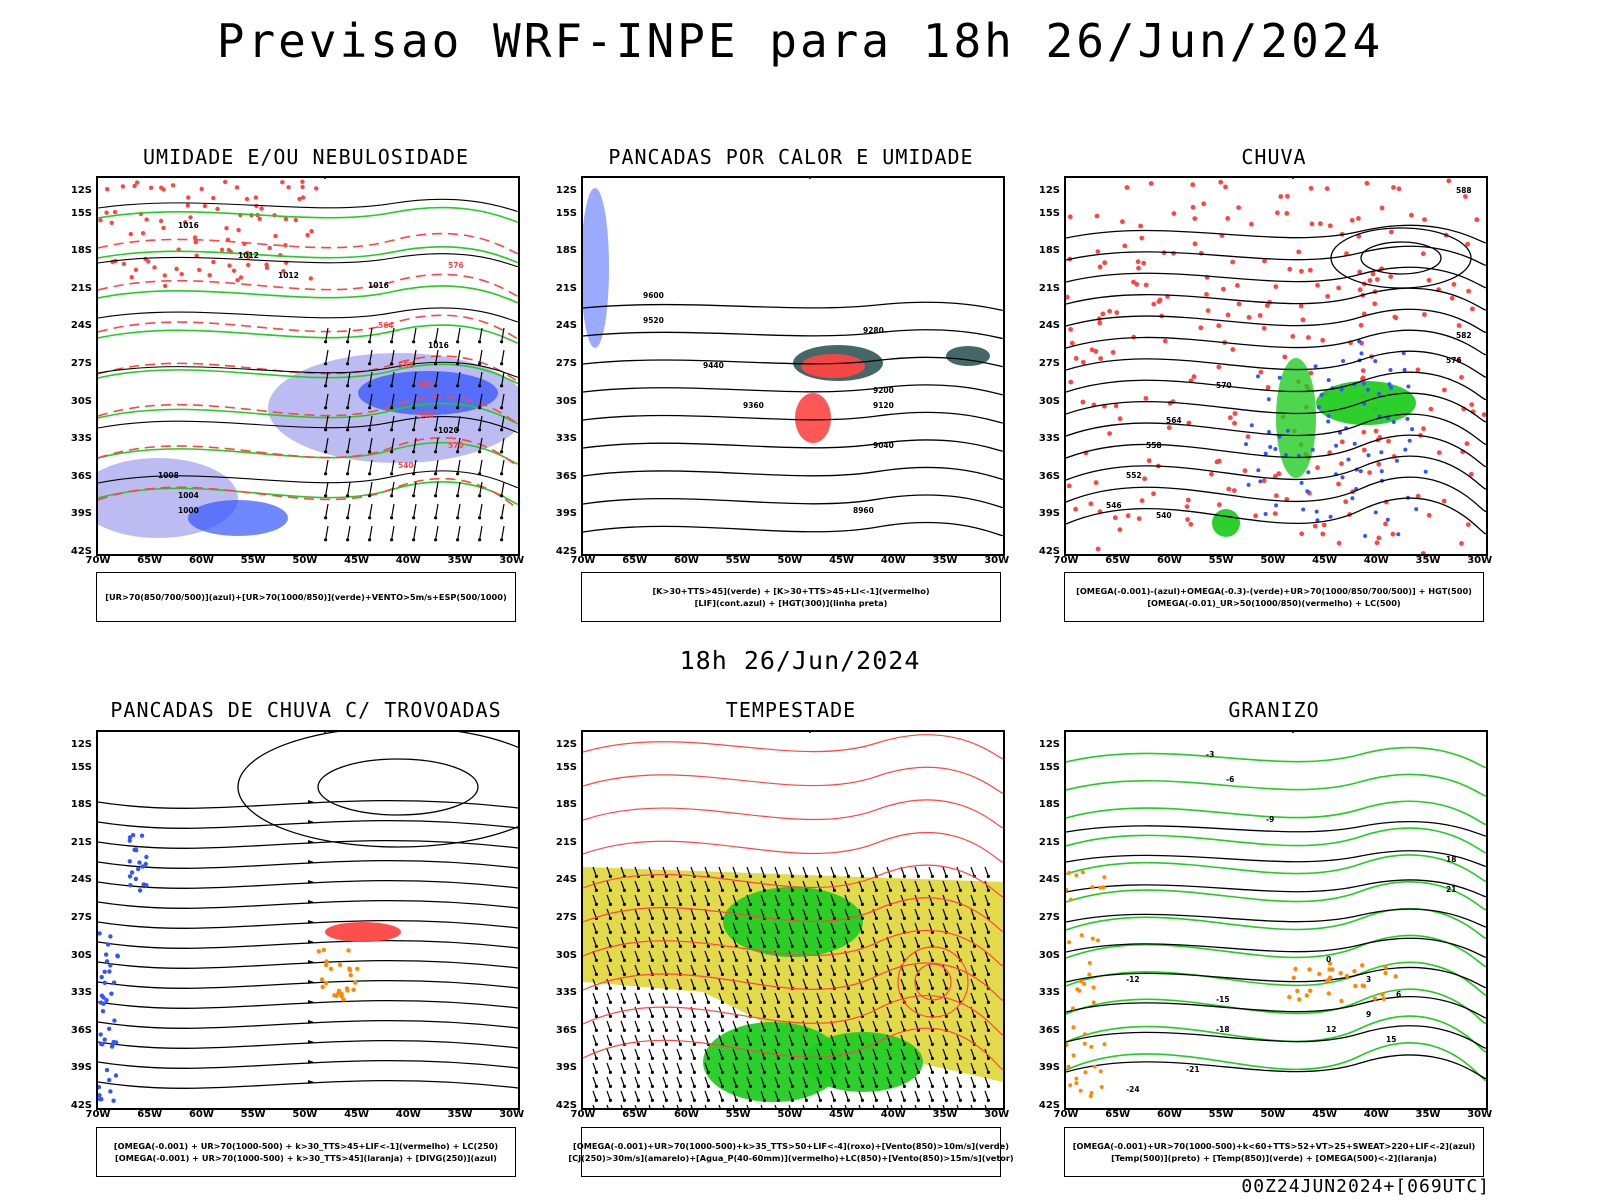 This screenshot has width=1600, height=1200. I want to click on contour-label: 552, so click(1134, 475).